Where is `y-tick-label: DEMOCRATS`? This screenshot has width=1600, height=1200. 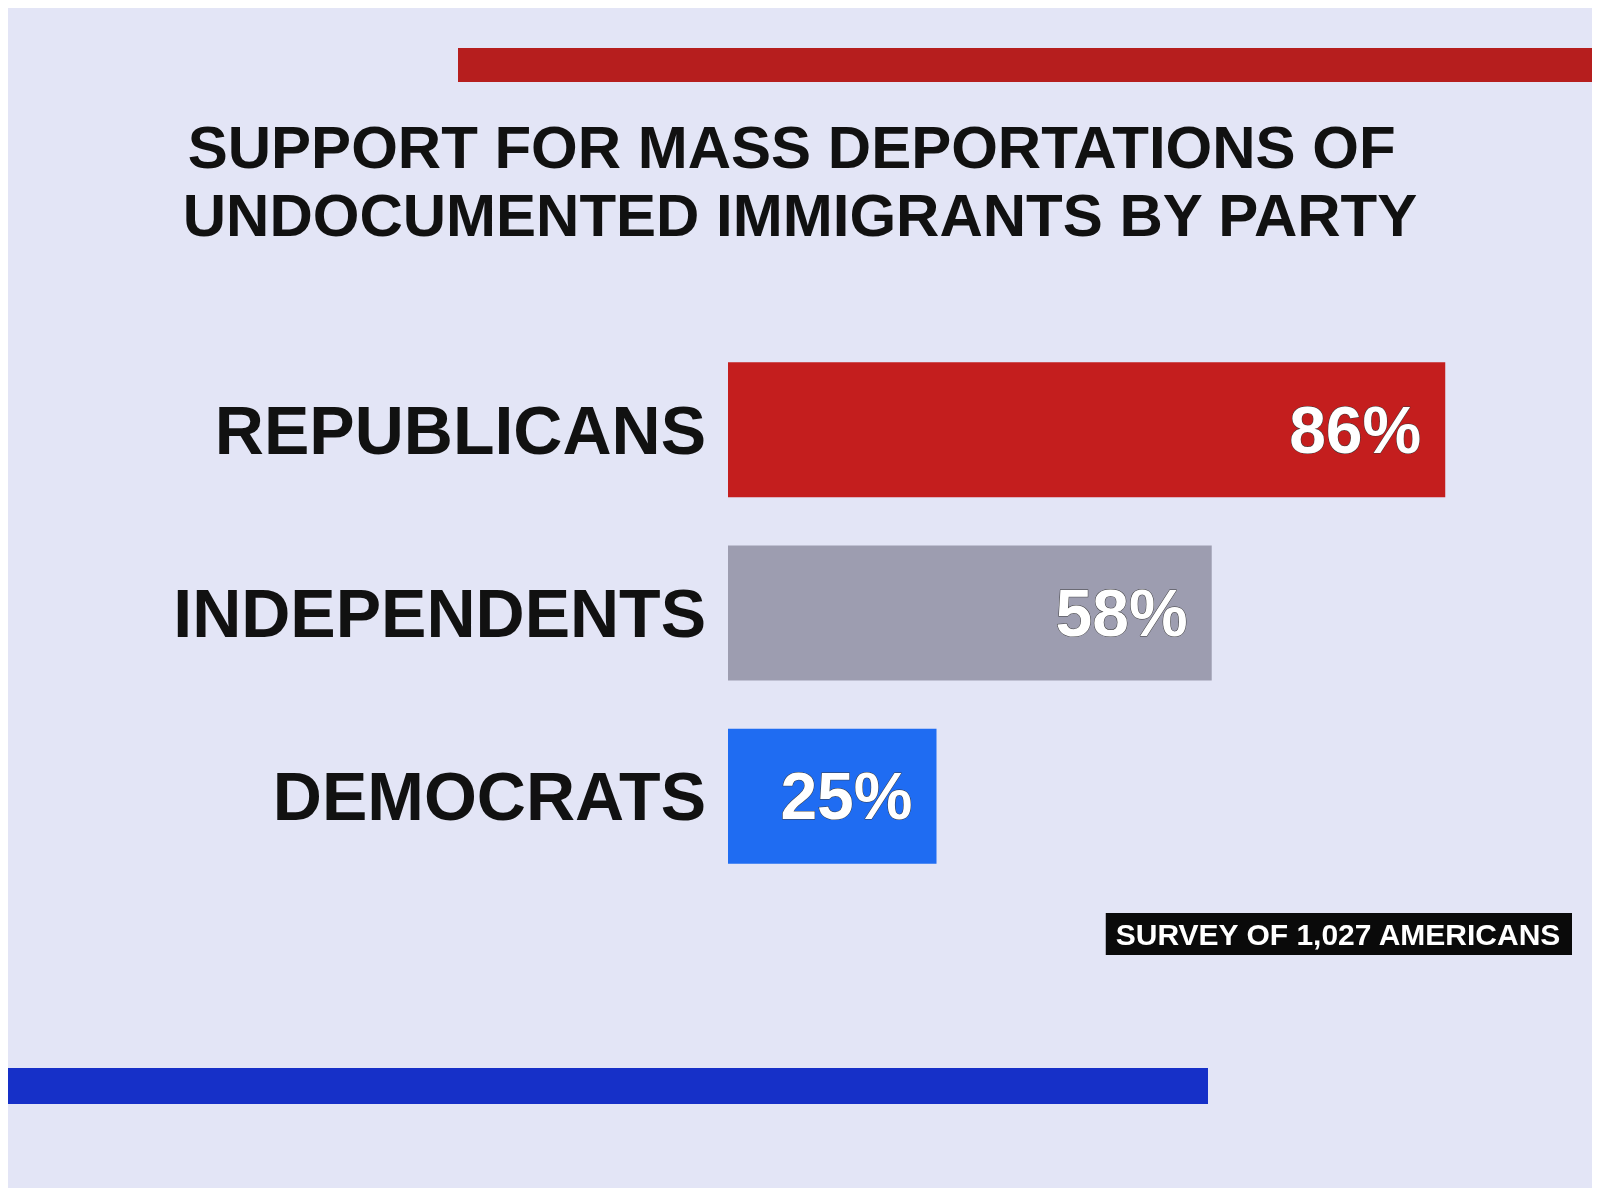 y-tick-label: DEMOCRATS is located at coordinates (489, 796).